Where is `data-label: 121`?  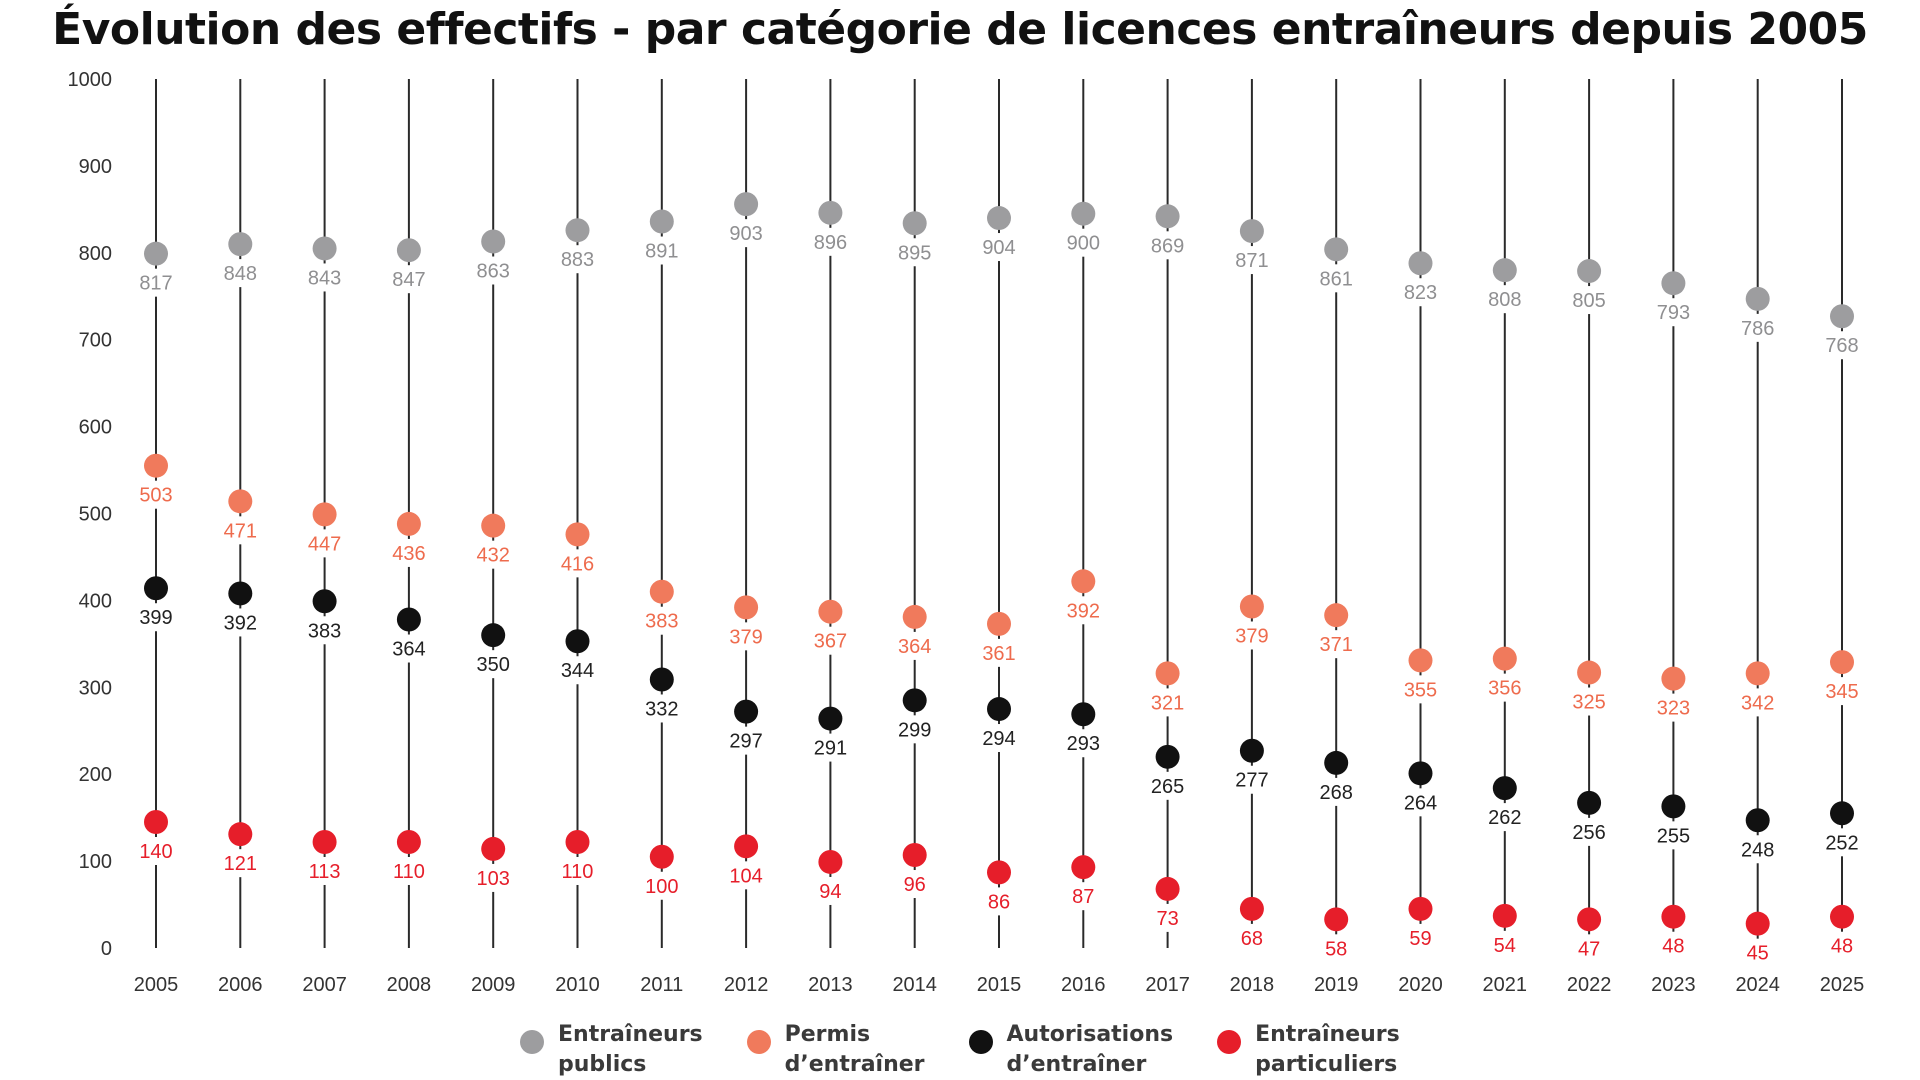
data-label: 121 is located at coordinates (240, 864).